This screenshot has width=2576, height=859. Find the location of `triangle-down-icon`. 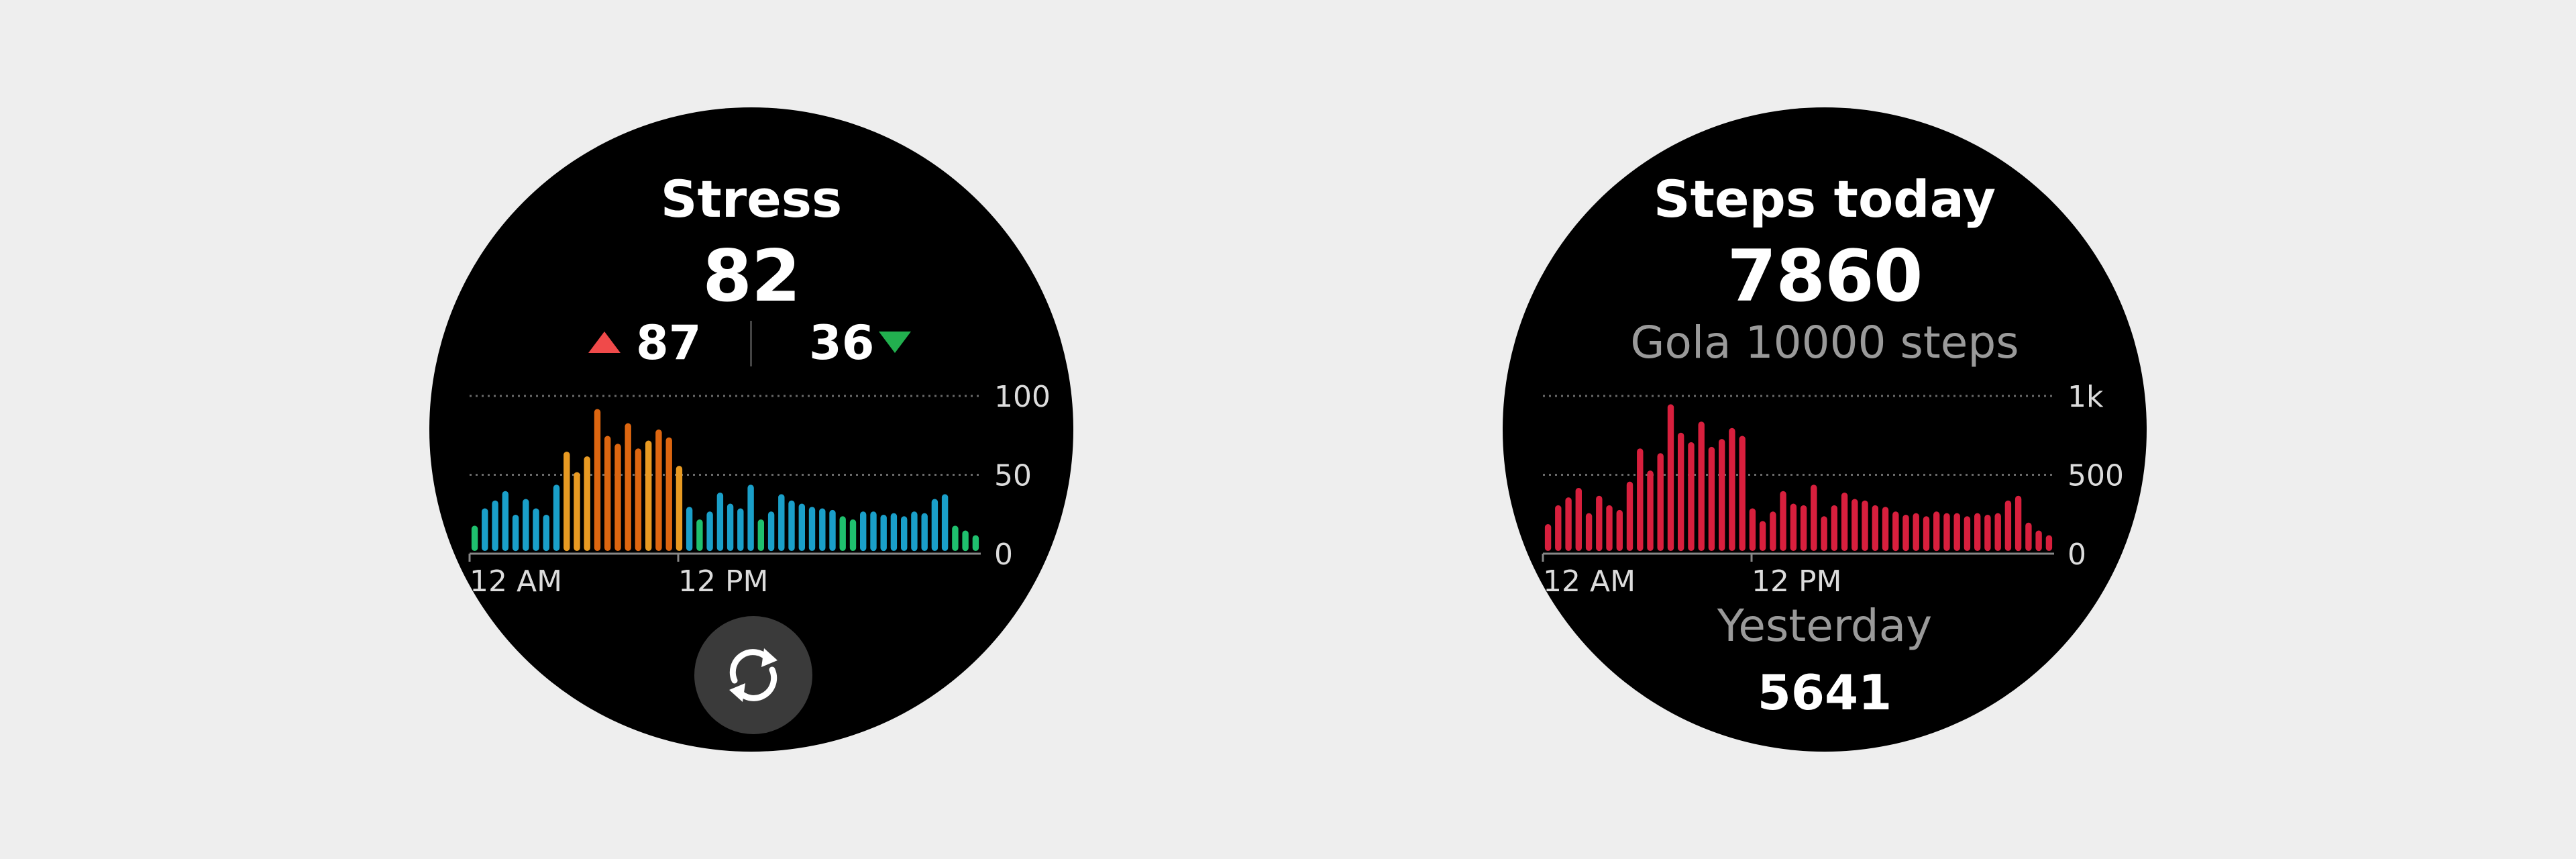

triangle-down-icon is located at coordinates (895, 343).